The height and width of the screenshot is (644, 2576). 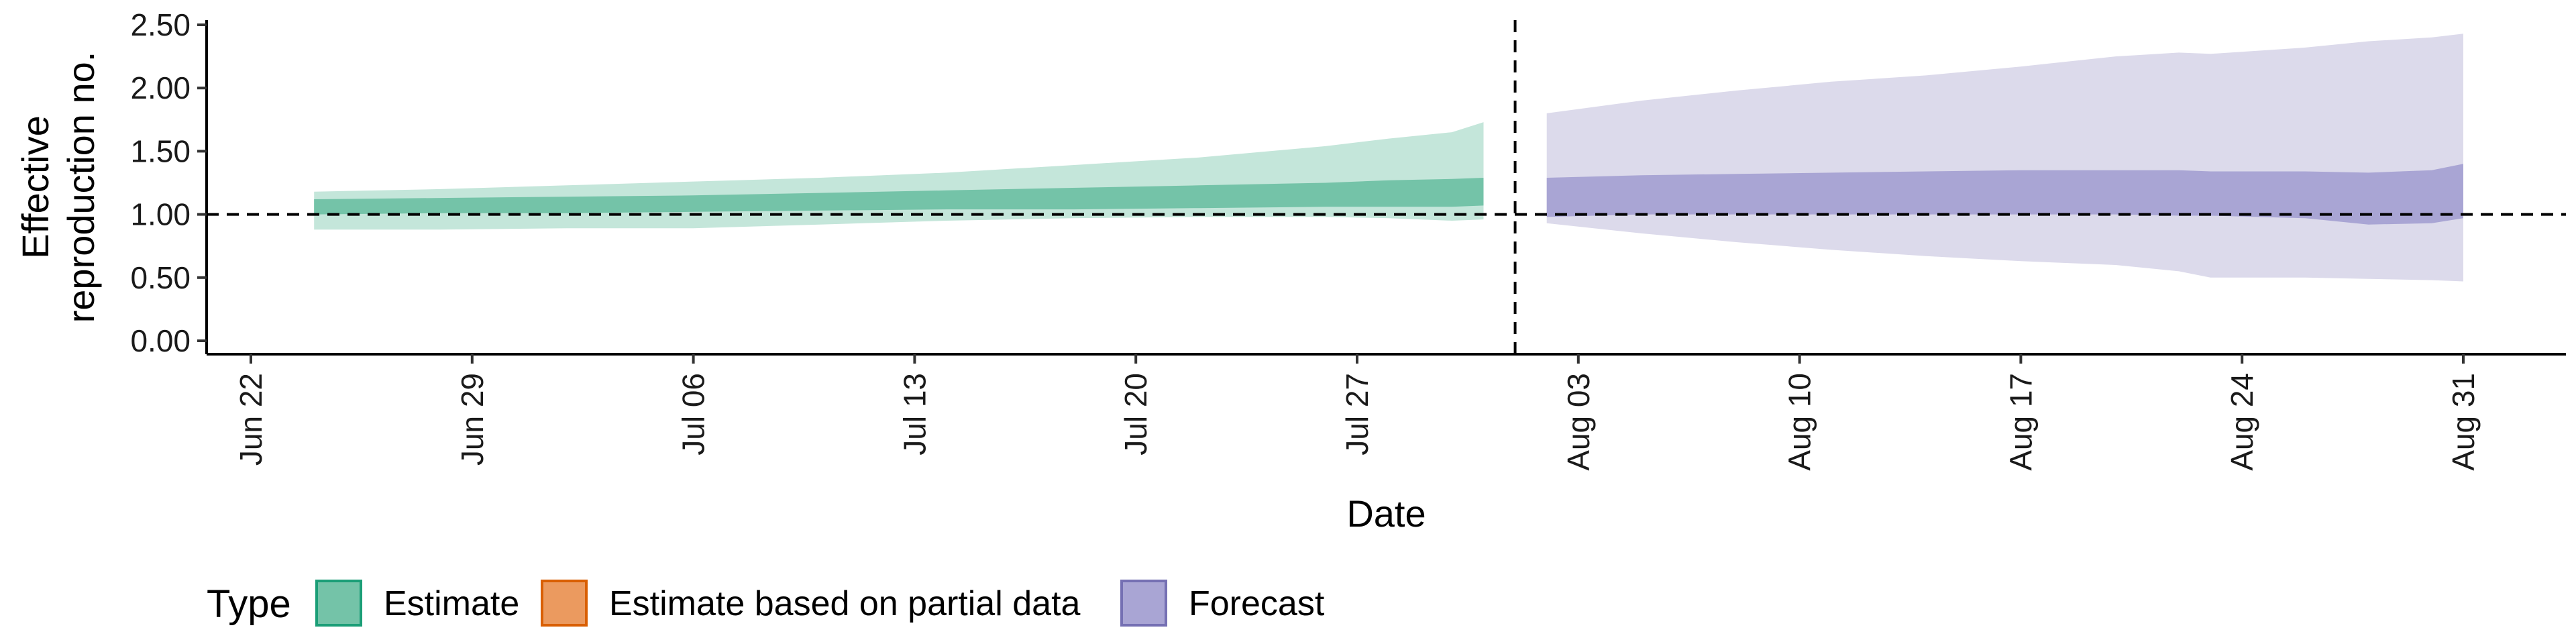 What do you see at coordinates (914, 414) in the screenshot?
I see `x-tick-label: Jul 13` at bounding box center [914, 414].